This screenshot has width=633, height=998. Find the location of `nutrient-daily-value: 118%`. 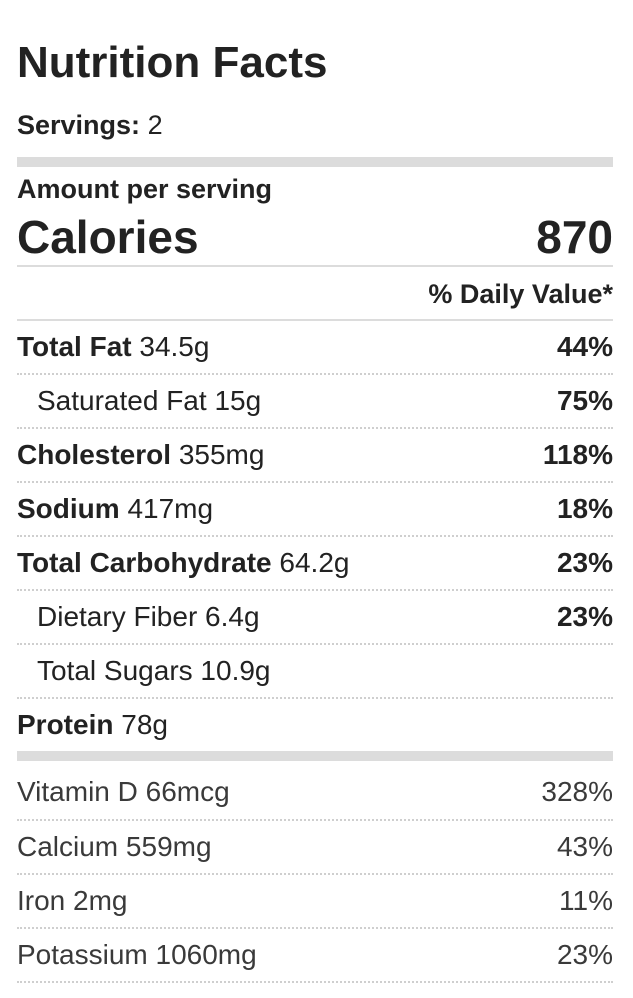

nutrient-daily-value: 118% is located at coordinates (577, 454).